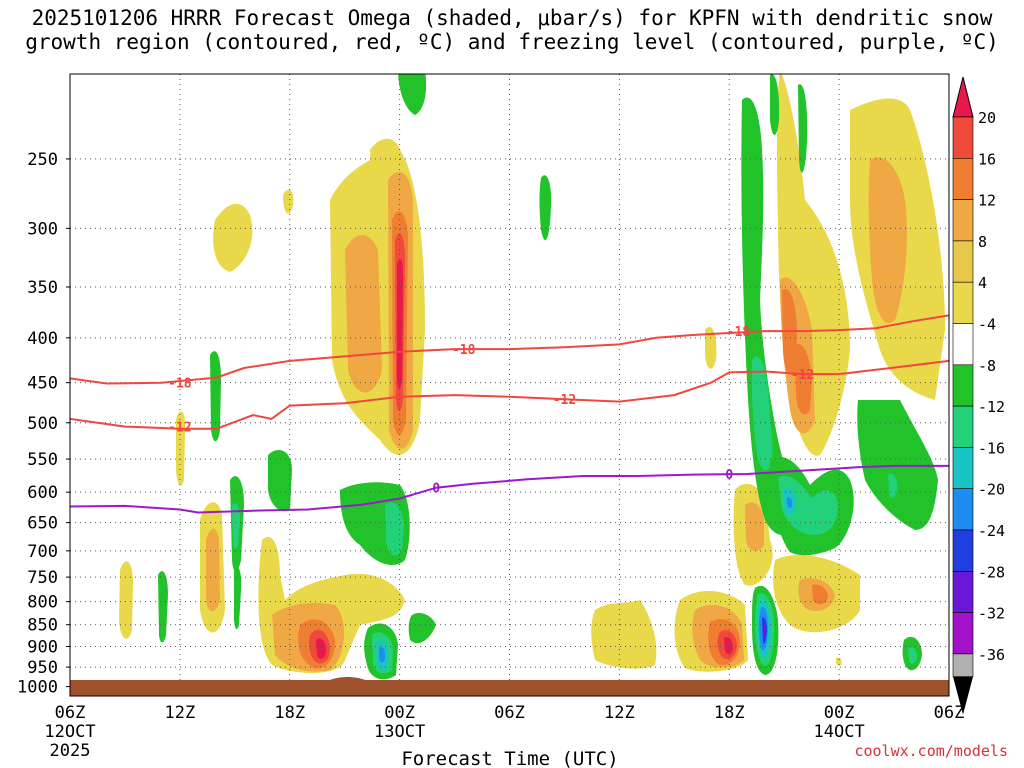 The height and width of the screenshot is (768, 1024). What do you see at coordinates (963, 97) in the screenshot?
I see `colorbar-top-arrow` at bounding box center [963, 97].